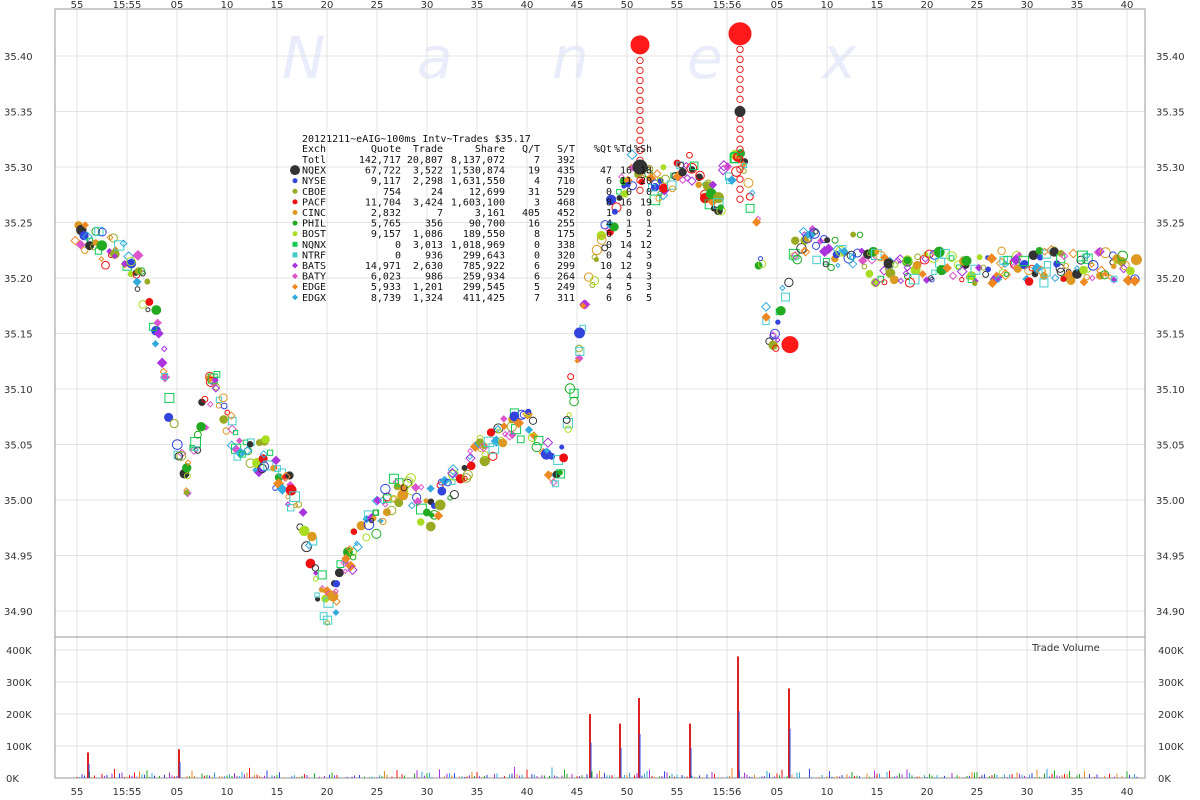  Describe the element at coordinates (977, 792) in the screenshot. I see `x-tick-label-bottom: 25` at that location.